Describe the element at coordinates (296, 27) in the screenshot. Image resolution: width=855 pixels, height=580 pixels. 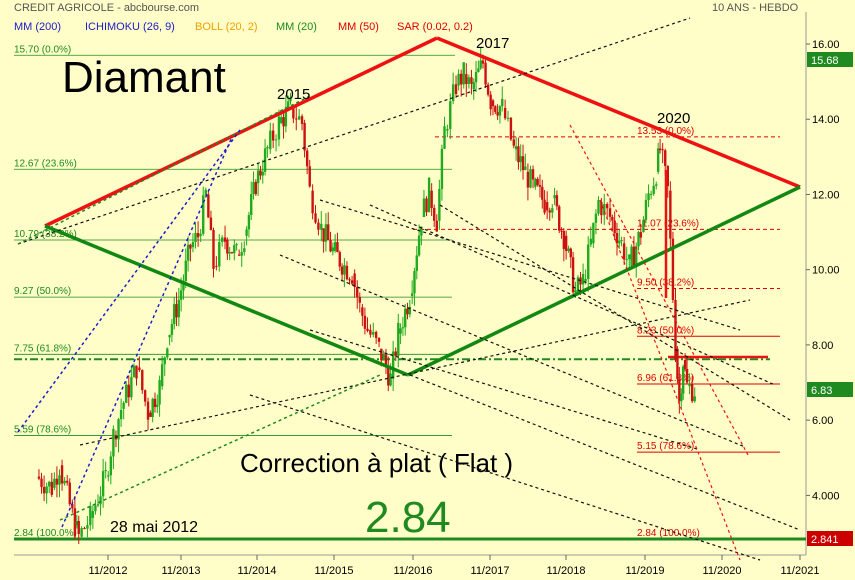
I see `indicator-mm20: MM (20)` at that location.